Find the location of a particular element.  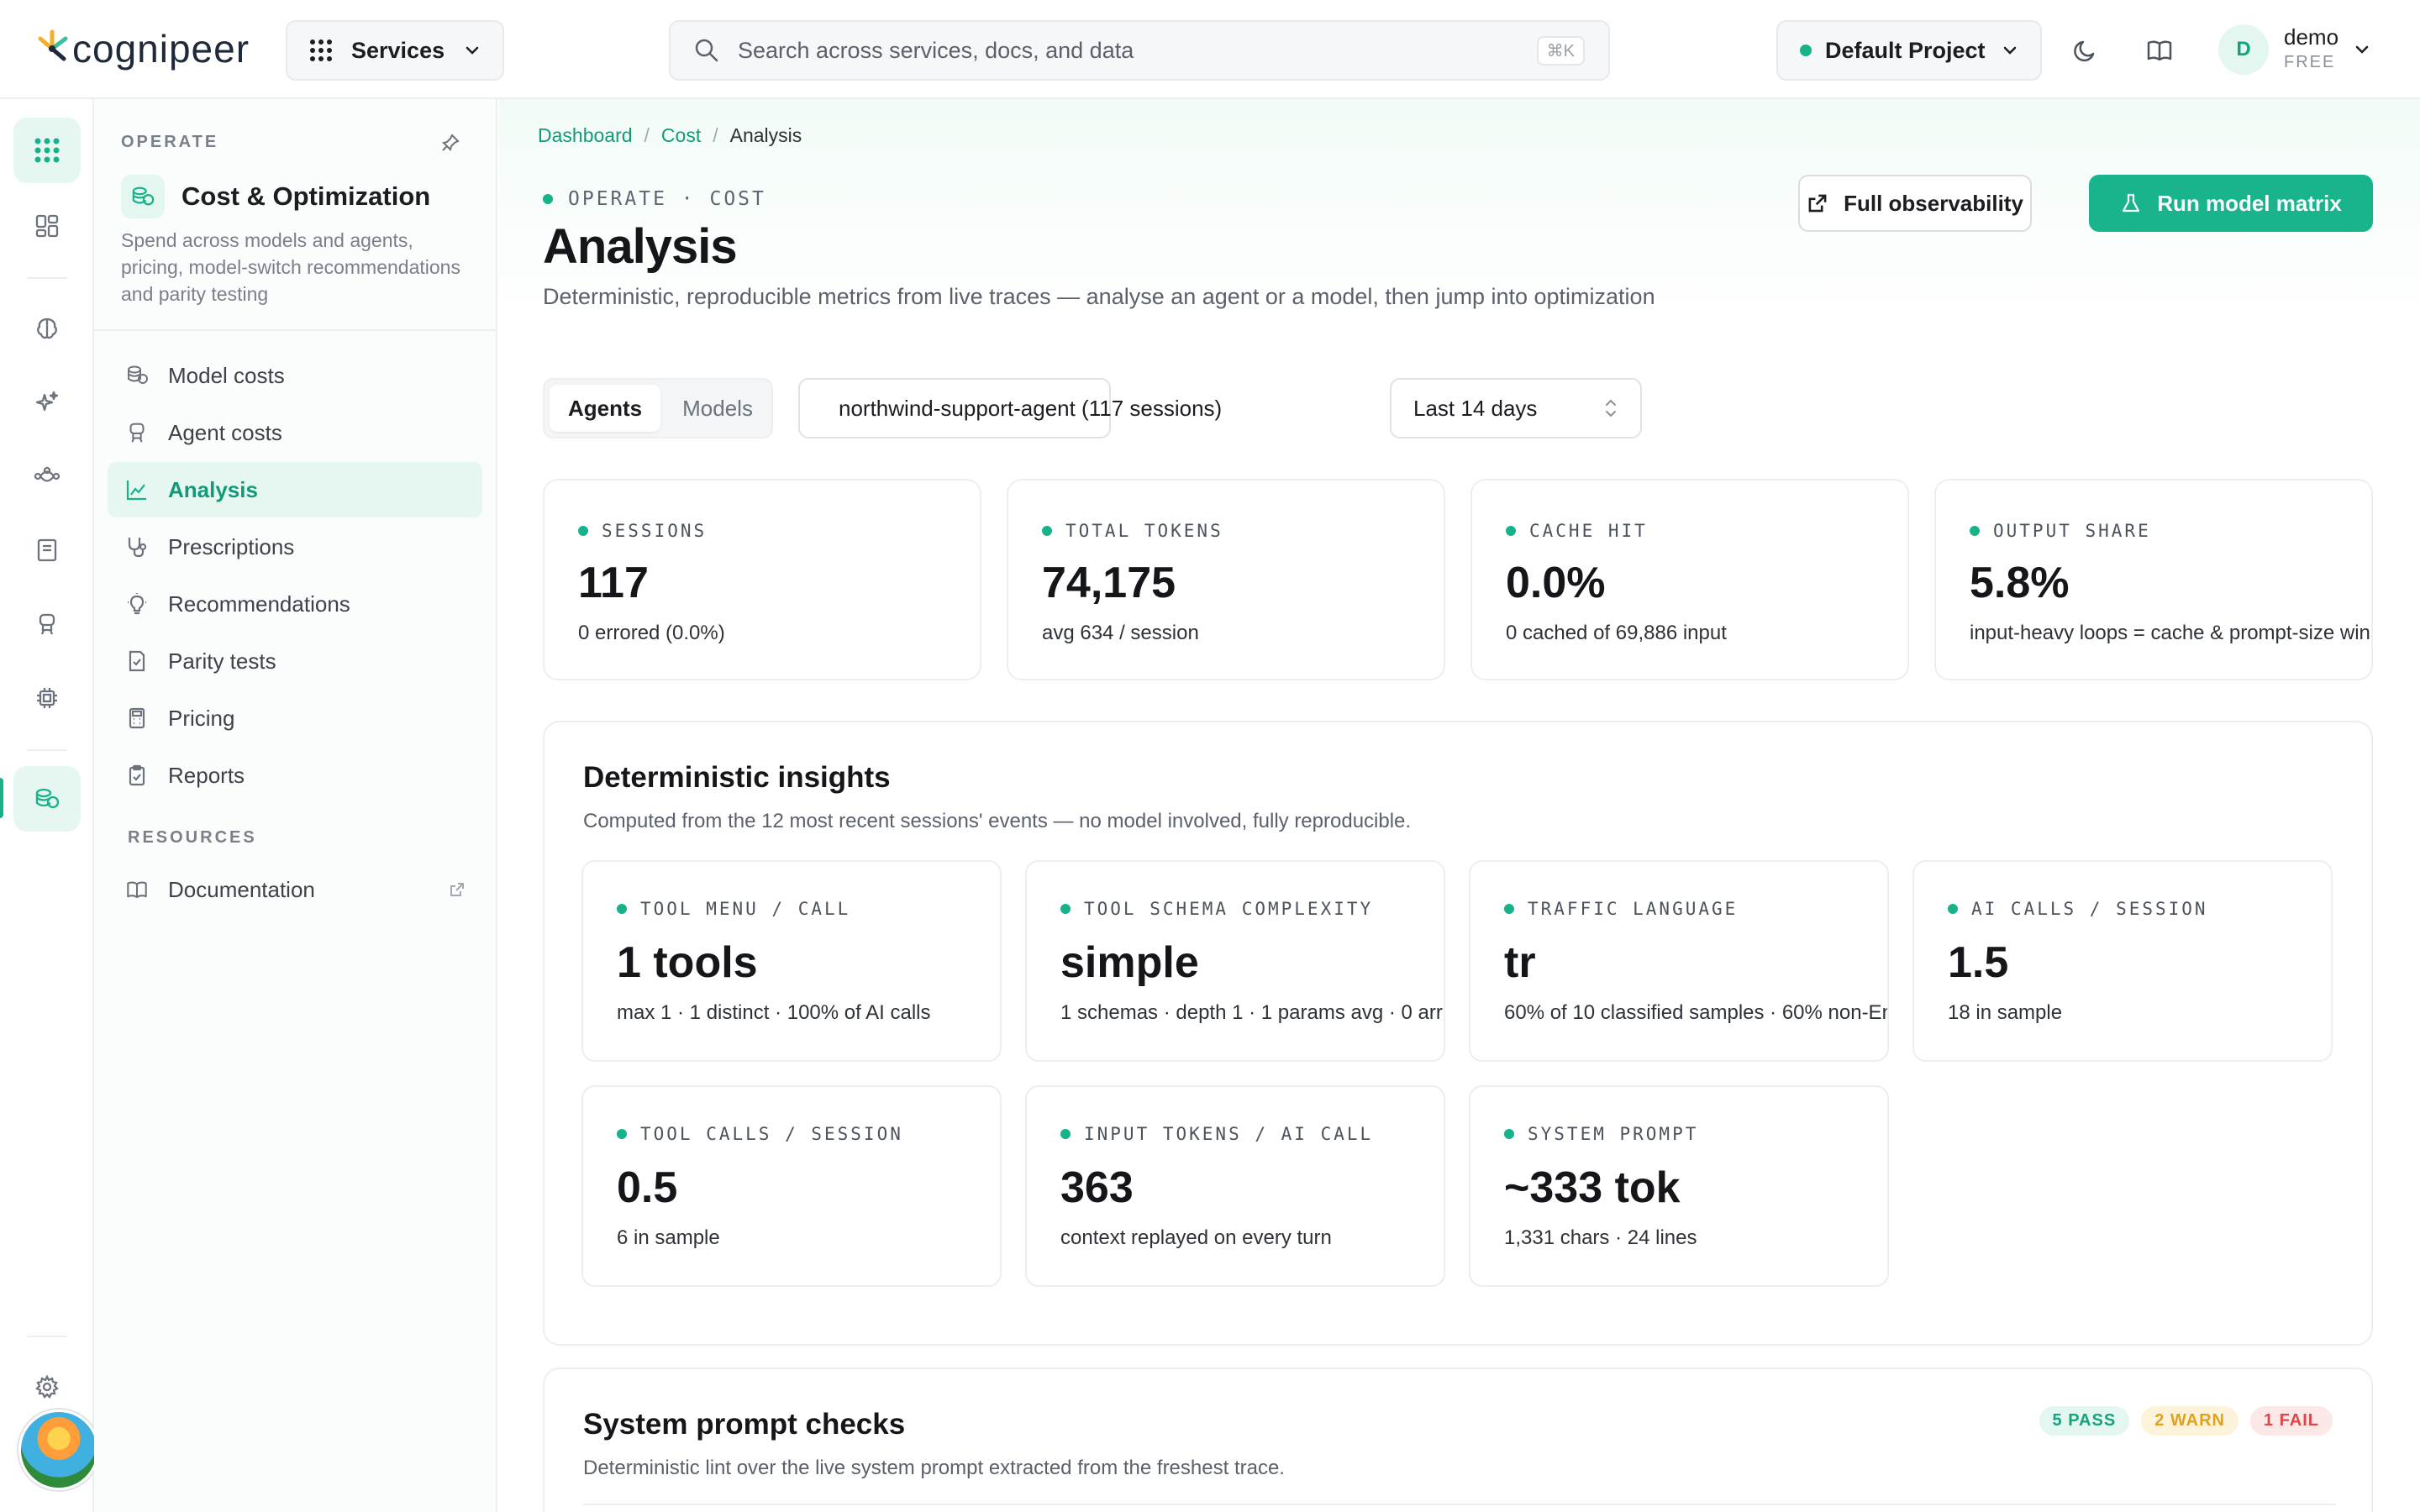

coins-icon is located at coordinates (137, 375).